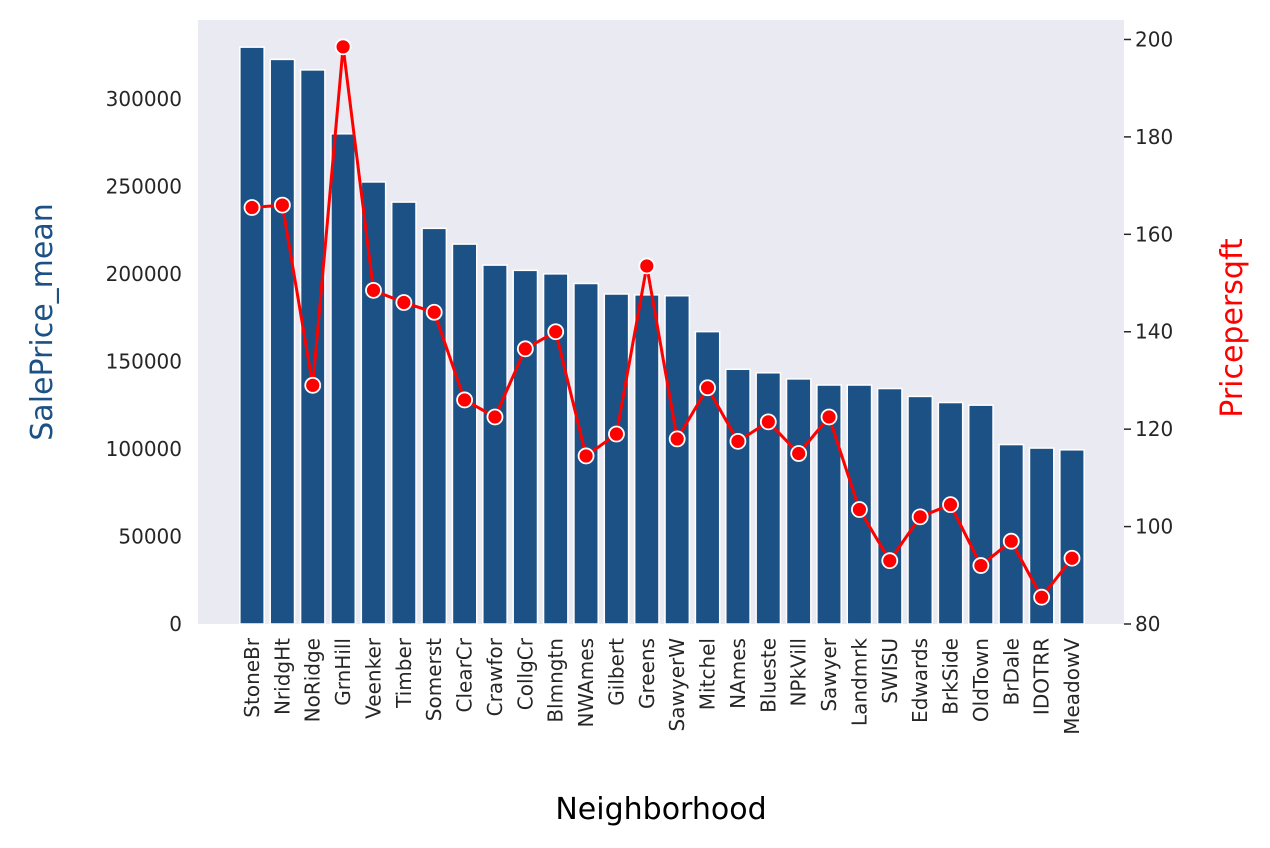  Describe the element at coordinates (404, 673) in the screenshot. I see `x-tick-label: Timber` at that location.